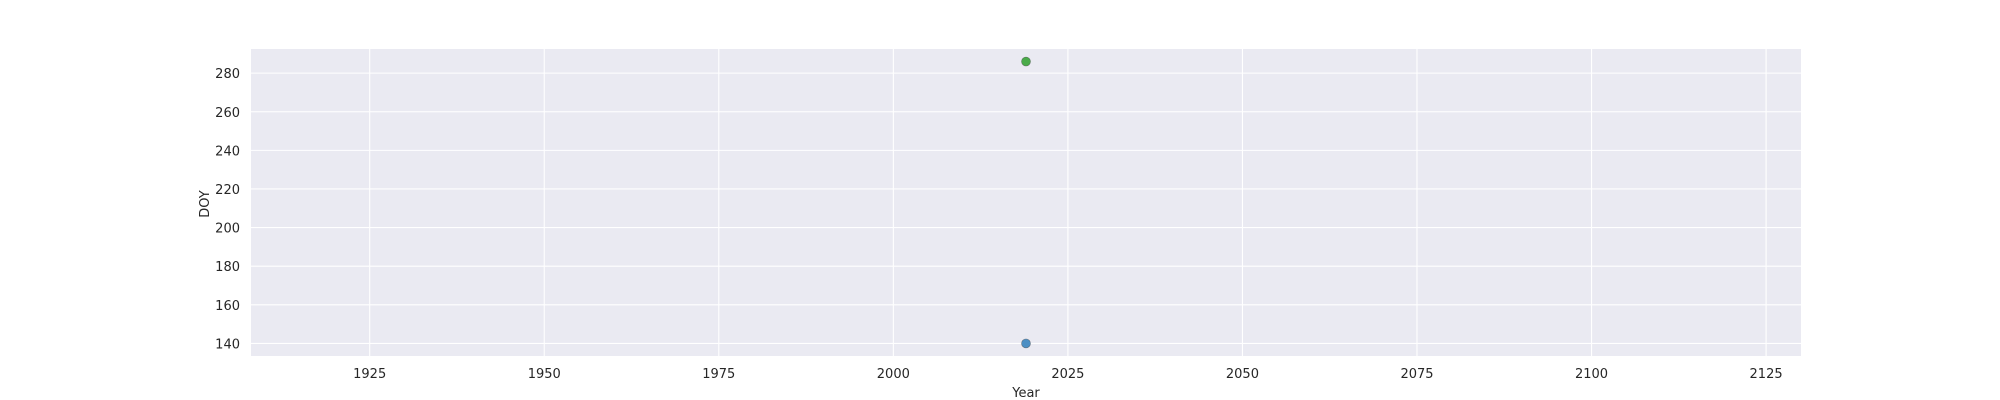  I want to click on y-tick-label: 220, so click(227, 190).